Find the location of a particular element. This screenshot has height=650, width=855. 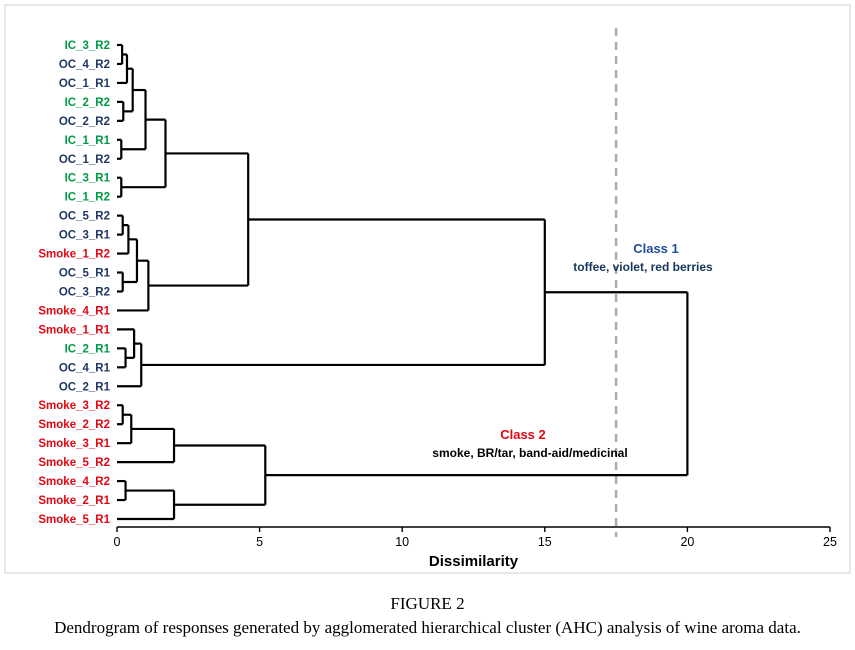

leaf-label-IC_3_R1: IC_3_R1 is located at coordinates (88, 179).